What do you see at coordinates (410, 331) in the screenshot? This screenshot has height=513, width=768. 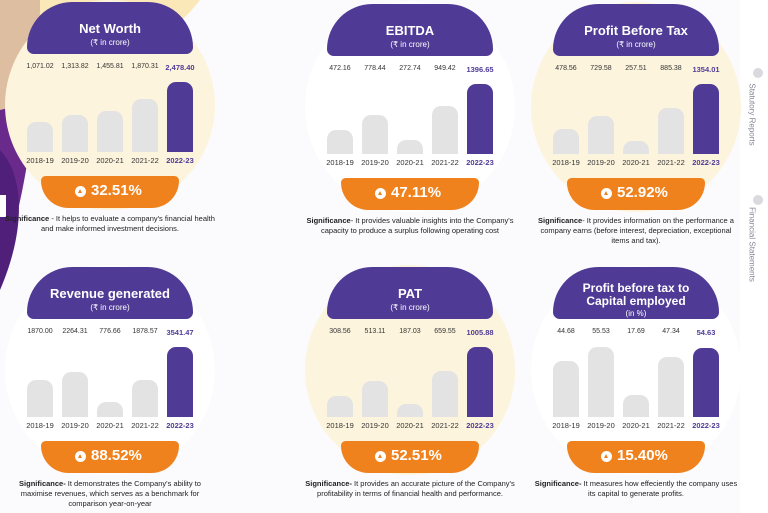 I see `data-label: 187.03` at bounding box center [410, 331].